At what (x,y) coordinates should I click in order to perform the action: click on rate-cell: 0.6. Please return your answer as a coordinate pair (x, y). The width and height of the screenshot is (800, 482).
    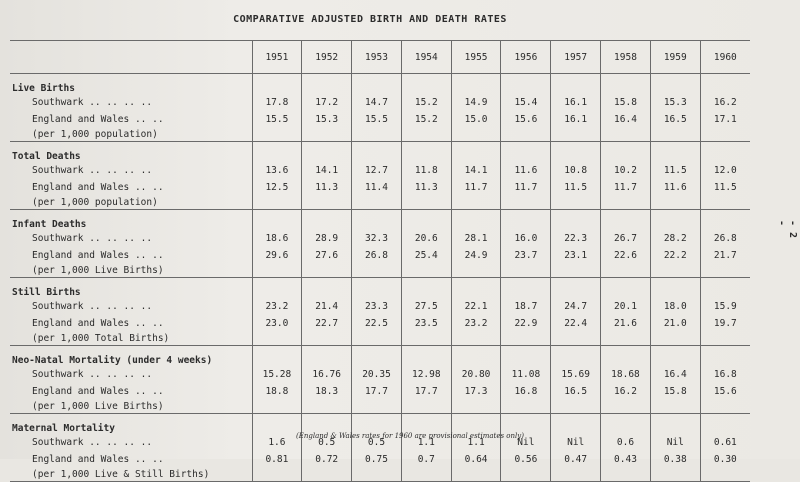
    Looking at the image, I should click on (625, 442).